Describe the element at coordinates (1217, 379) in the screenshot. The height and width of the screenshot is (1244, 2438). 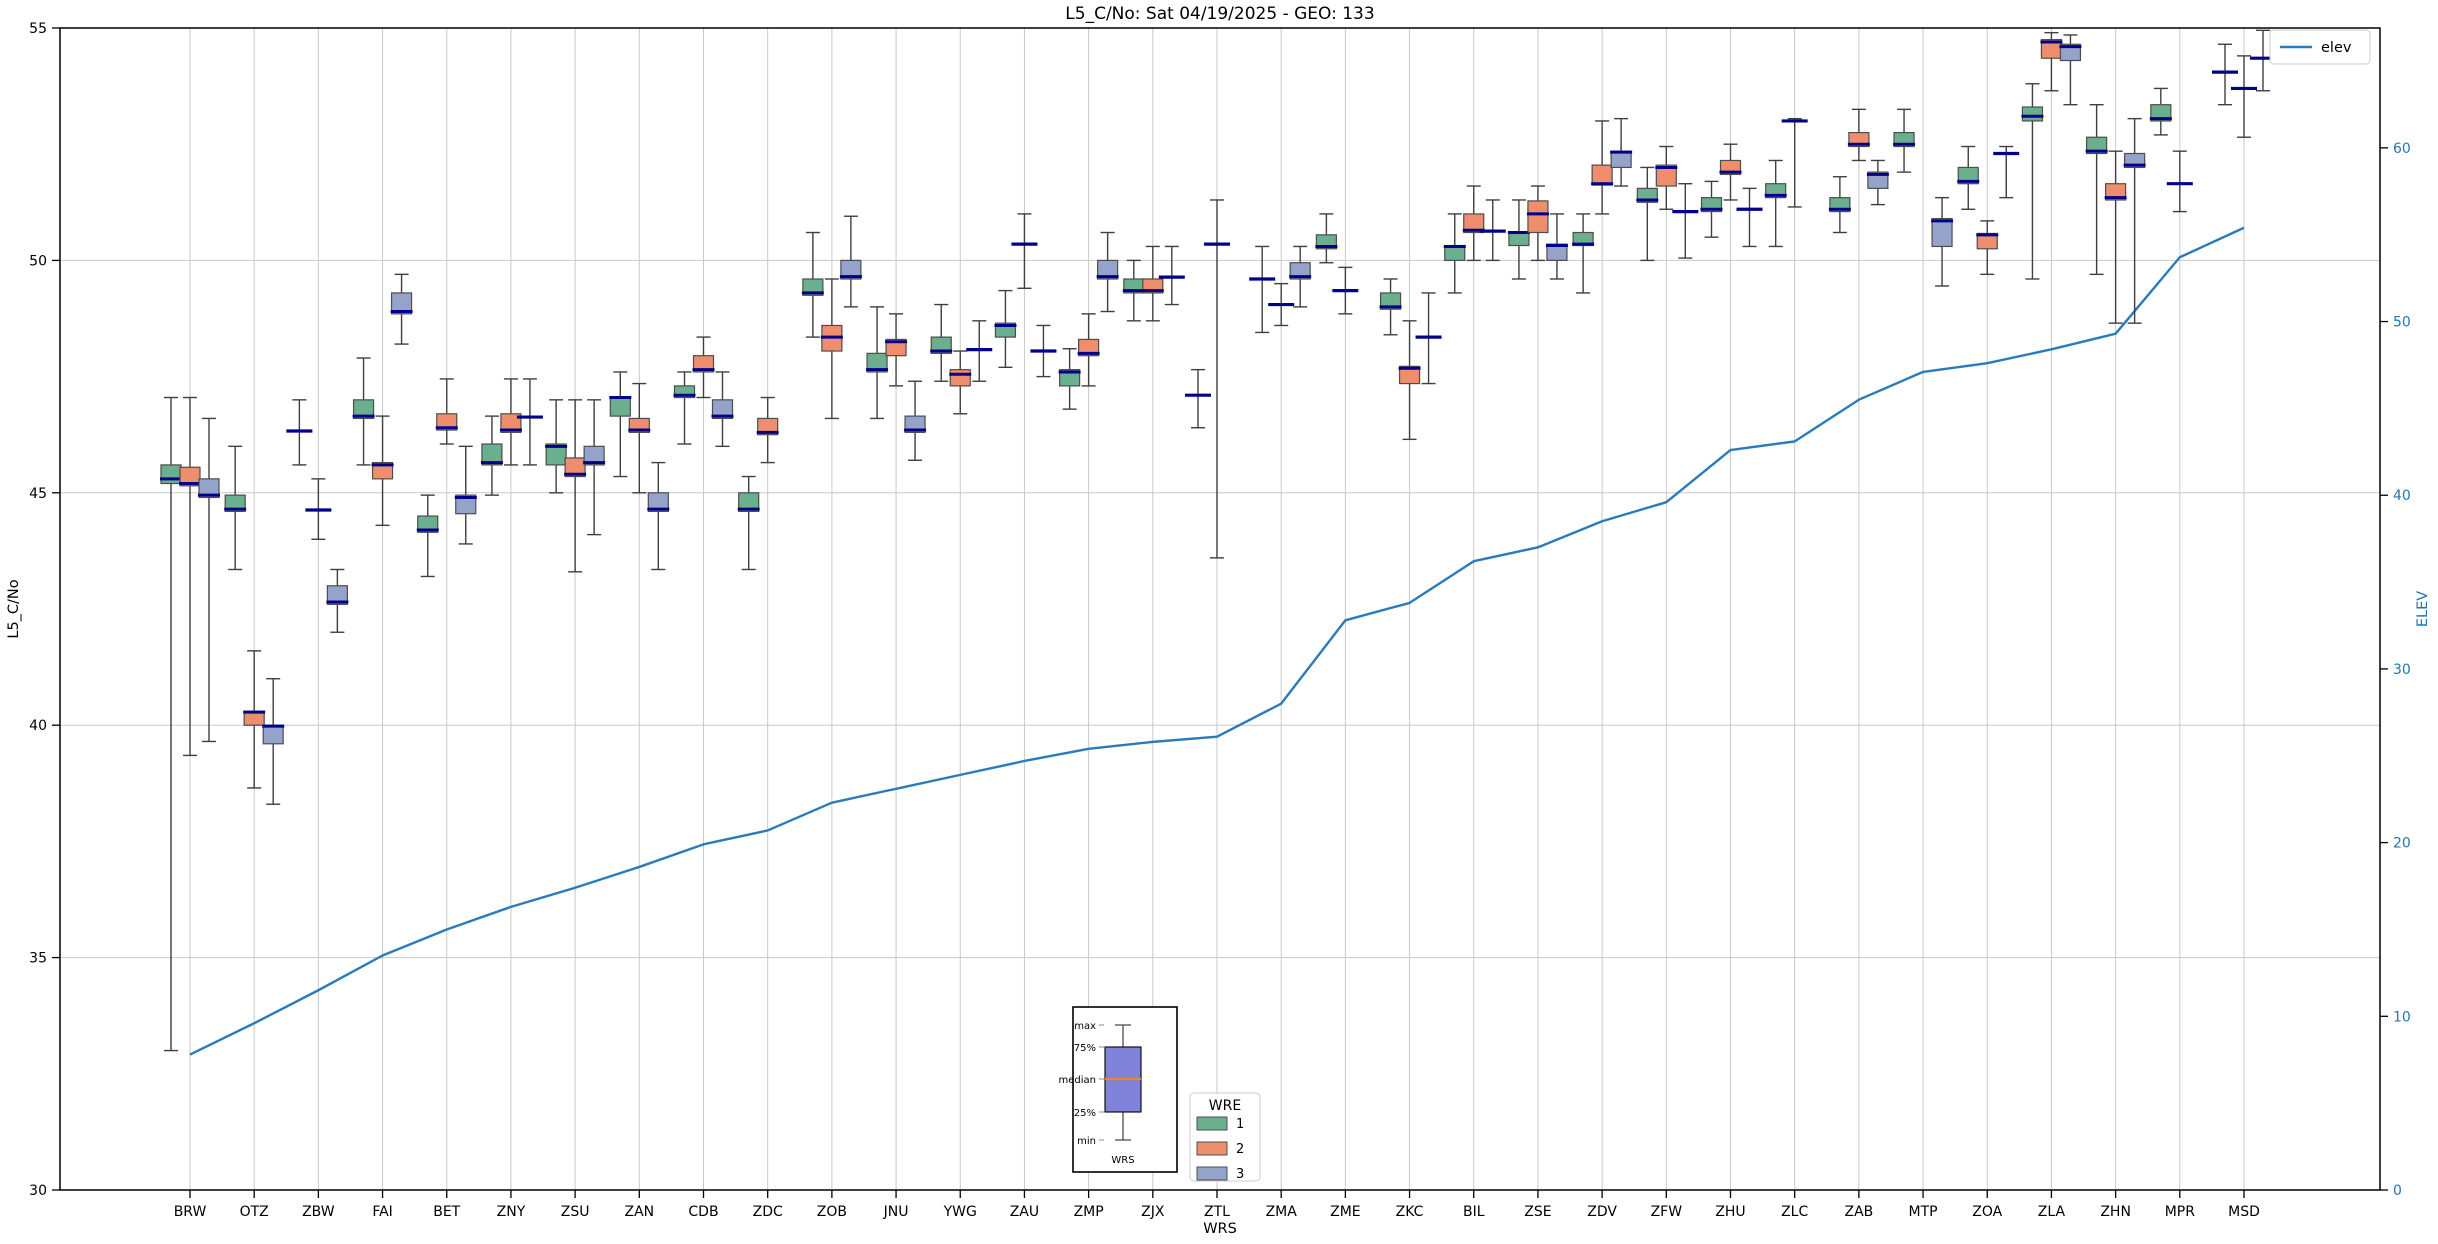
I see `boxplot-wre2-ZTL` at that location.